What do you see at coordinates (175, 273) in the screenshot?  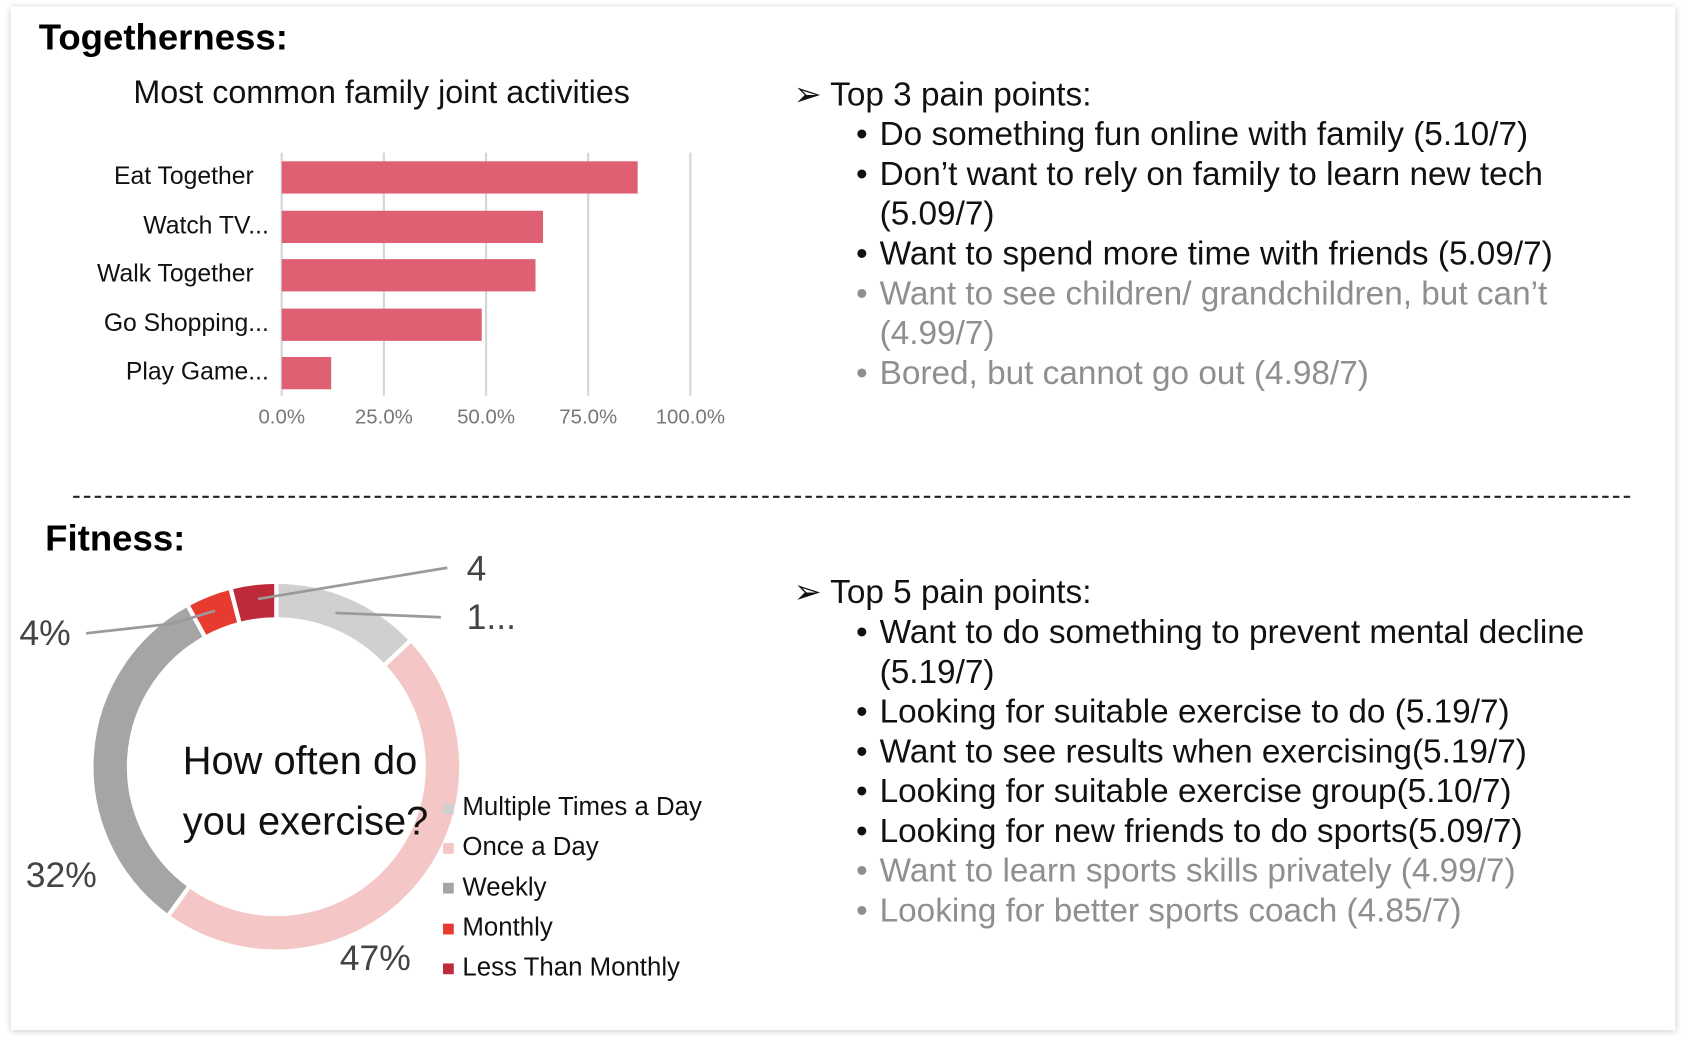 I see `y-category-label: Walk Together` at bounding box center [175, 273].